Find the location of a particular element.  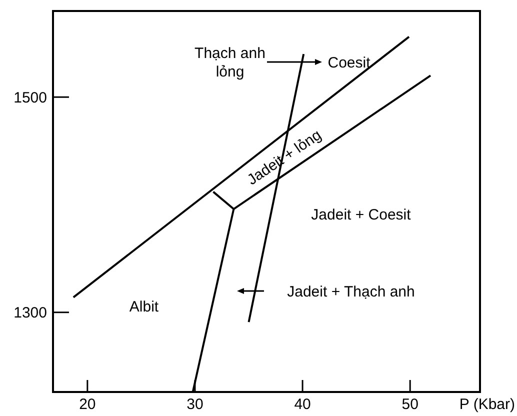

y-tick-label: 1500 is located at coordinates (30, 97).